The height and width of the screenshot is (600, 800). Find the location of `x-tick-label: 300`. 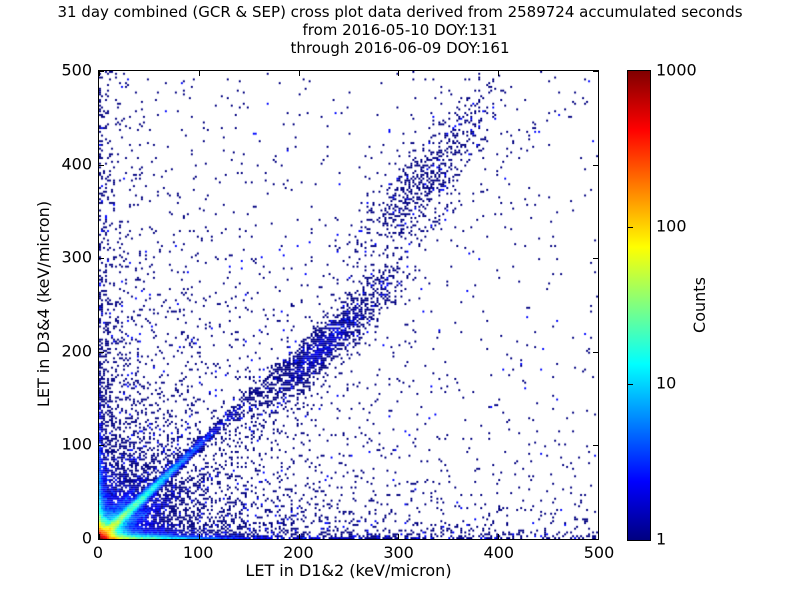

x-tick-label: 300 is located at coordinates (398, 552).